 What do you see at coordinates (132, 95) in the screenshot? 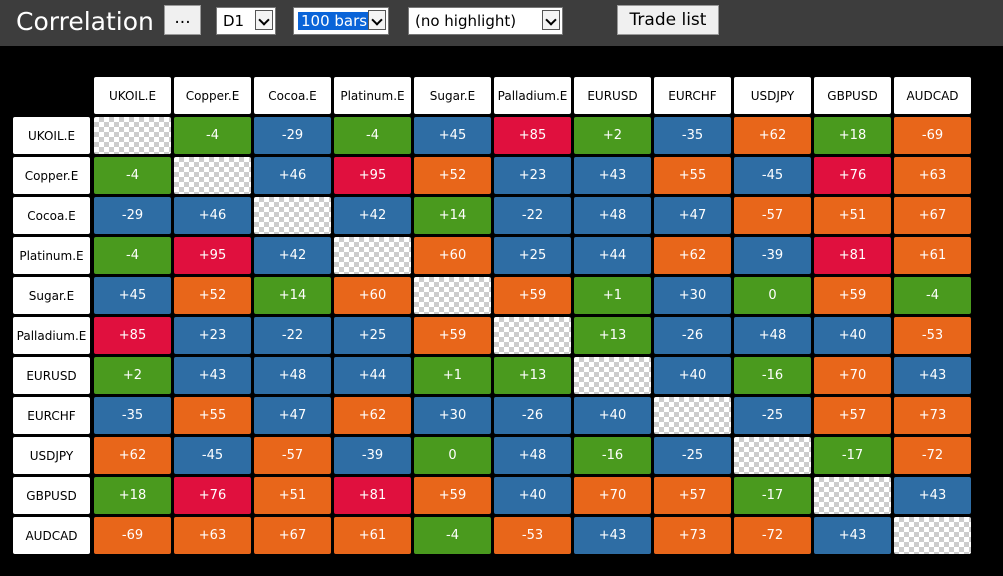
I see `column-header: UKOIL.E` at bounding box center [132, 95].